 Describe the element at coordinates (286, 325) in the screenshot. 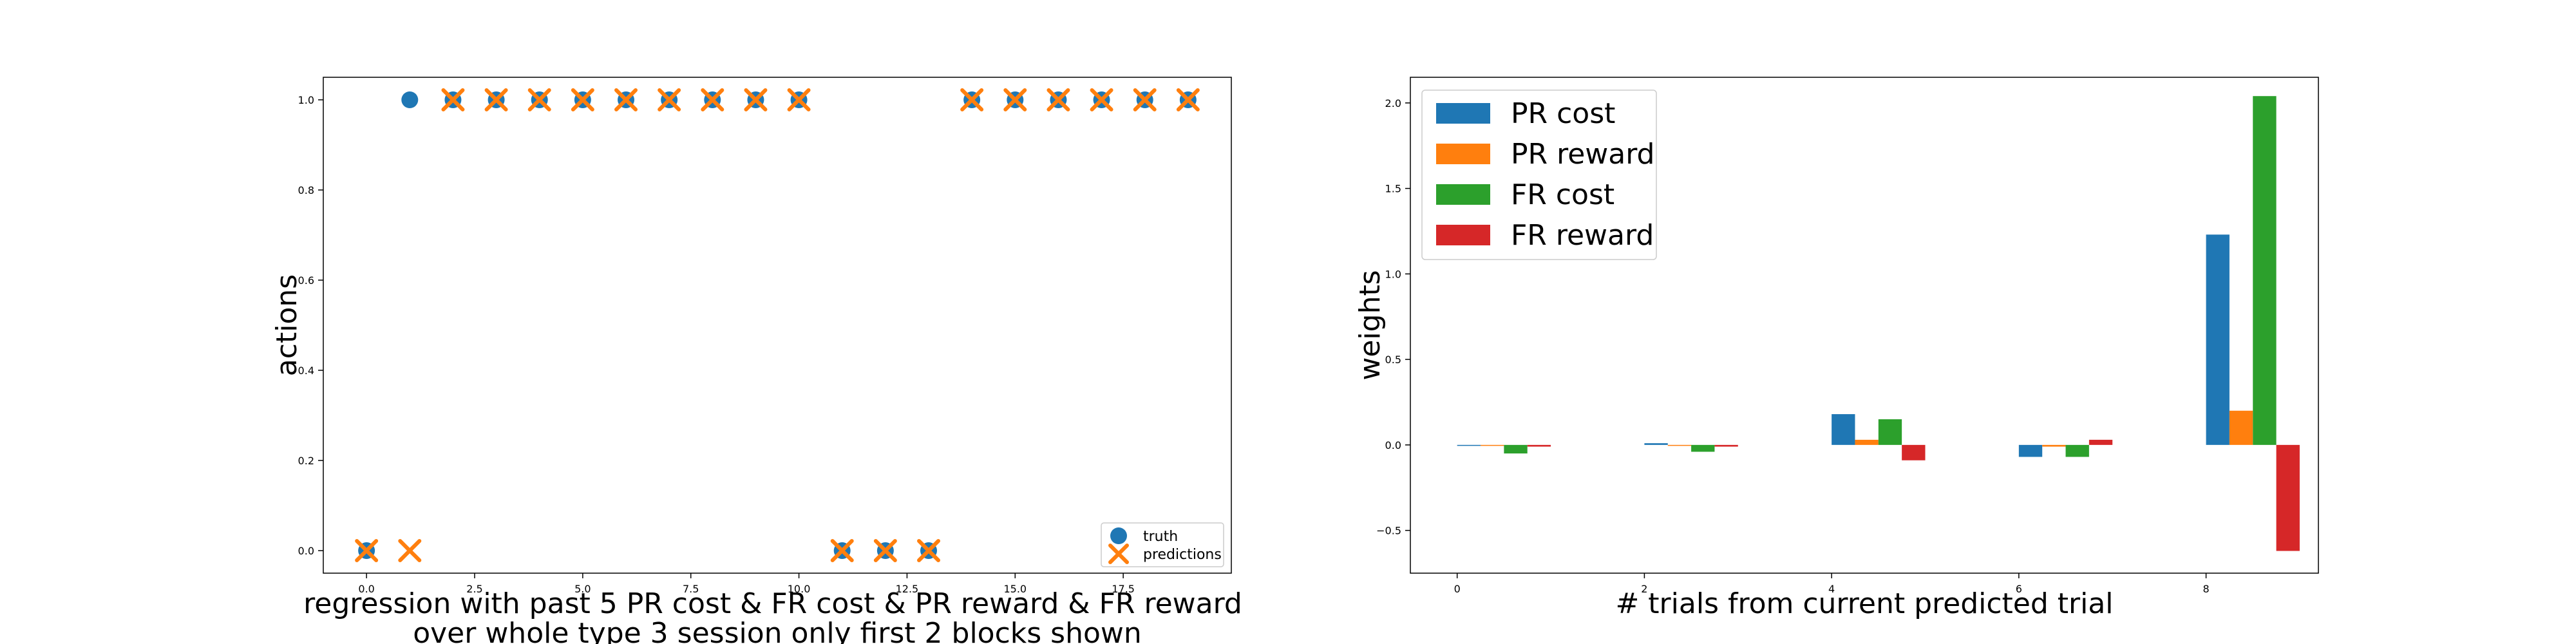

I see `y-axis-label: actions` at that location.